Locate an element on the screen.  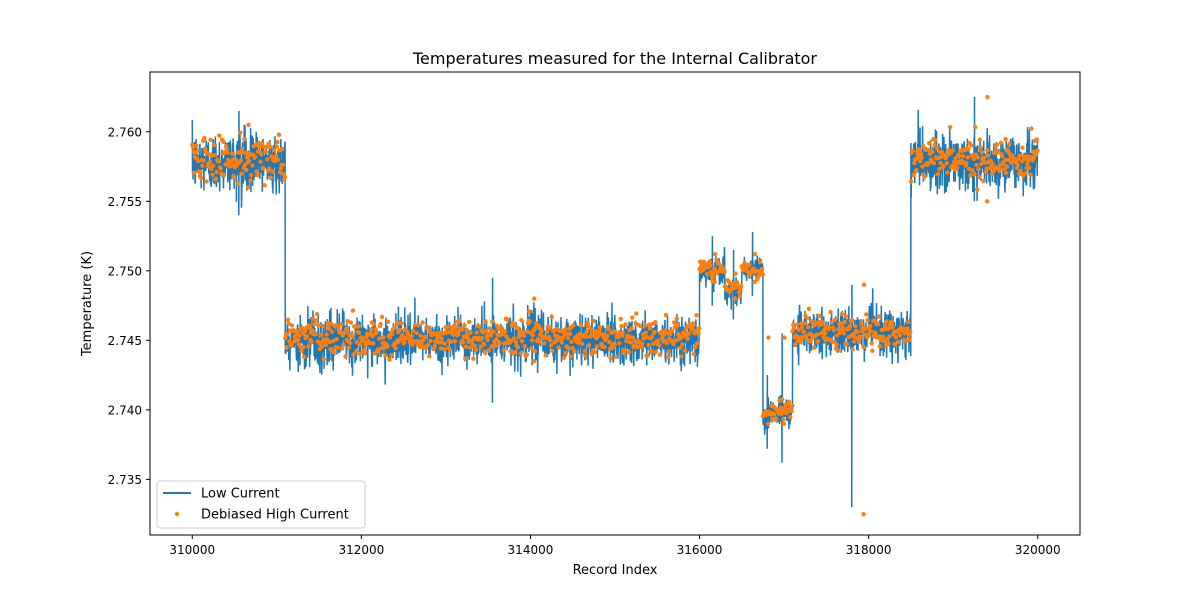
legend-label-debiased-high-current: Debiased High Current is located at coordinates (275, 515).